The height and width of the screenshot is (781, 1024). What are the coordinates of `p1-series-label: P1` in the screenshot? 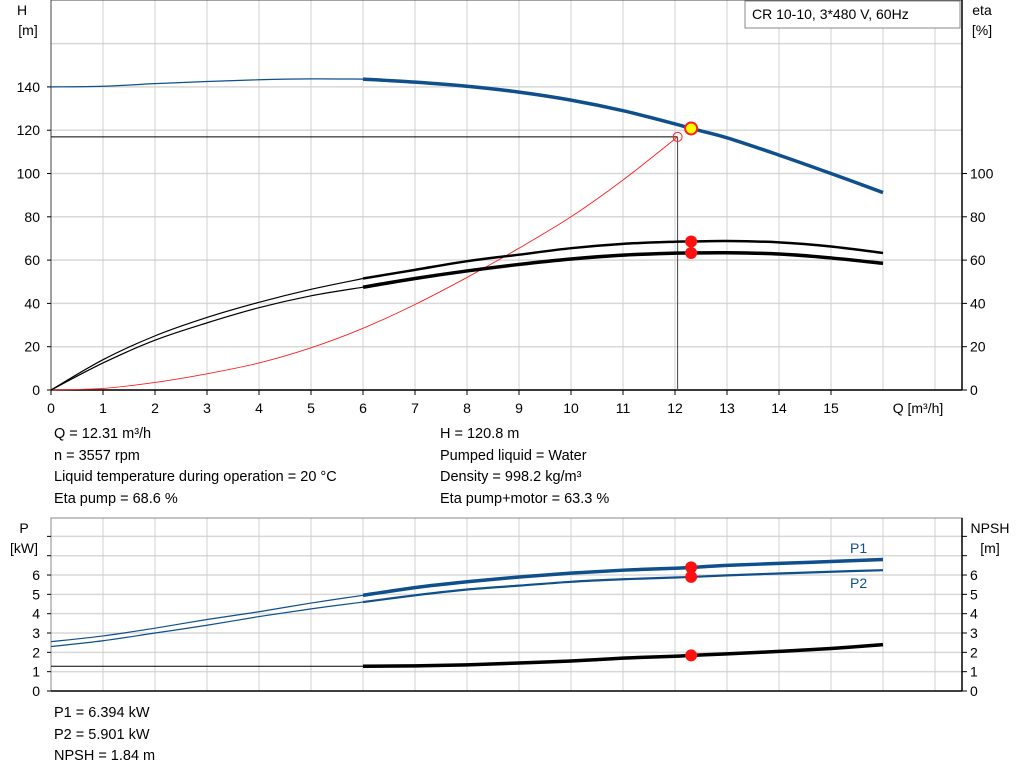 It's located at (858, 548).